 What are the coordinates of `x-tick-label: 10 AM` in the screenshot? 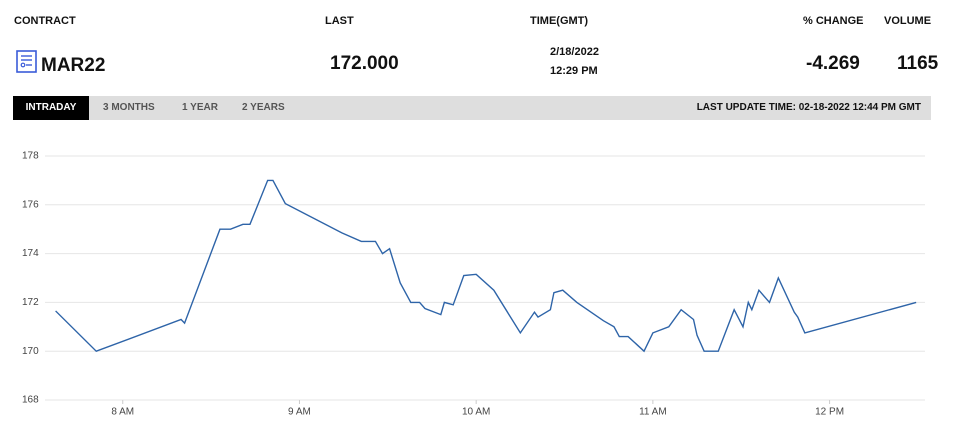 It's located at (476, 412).